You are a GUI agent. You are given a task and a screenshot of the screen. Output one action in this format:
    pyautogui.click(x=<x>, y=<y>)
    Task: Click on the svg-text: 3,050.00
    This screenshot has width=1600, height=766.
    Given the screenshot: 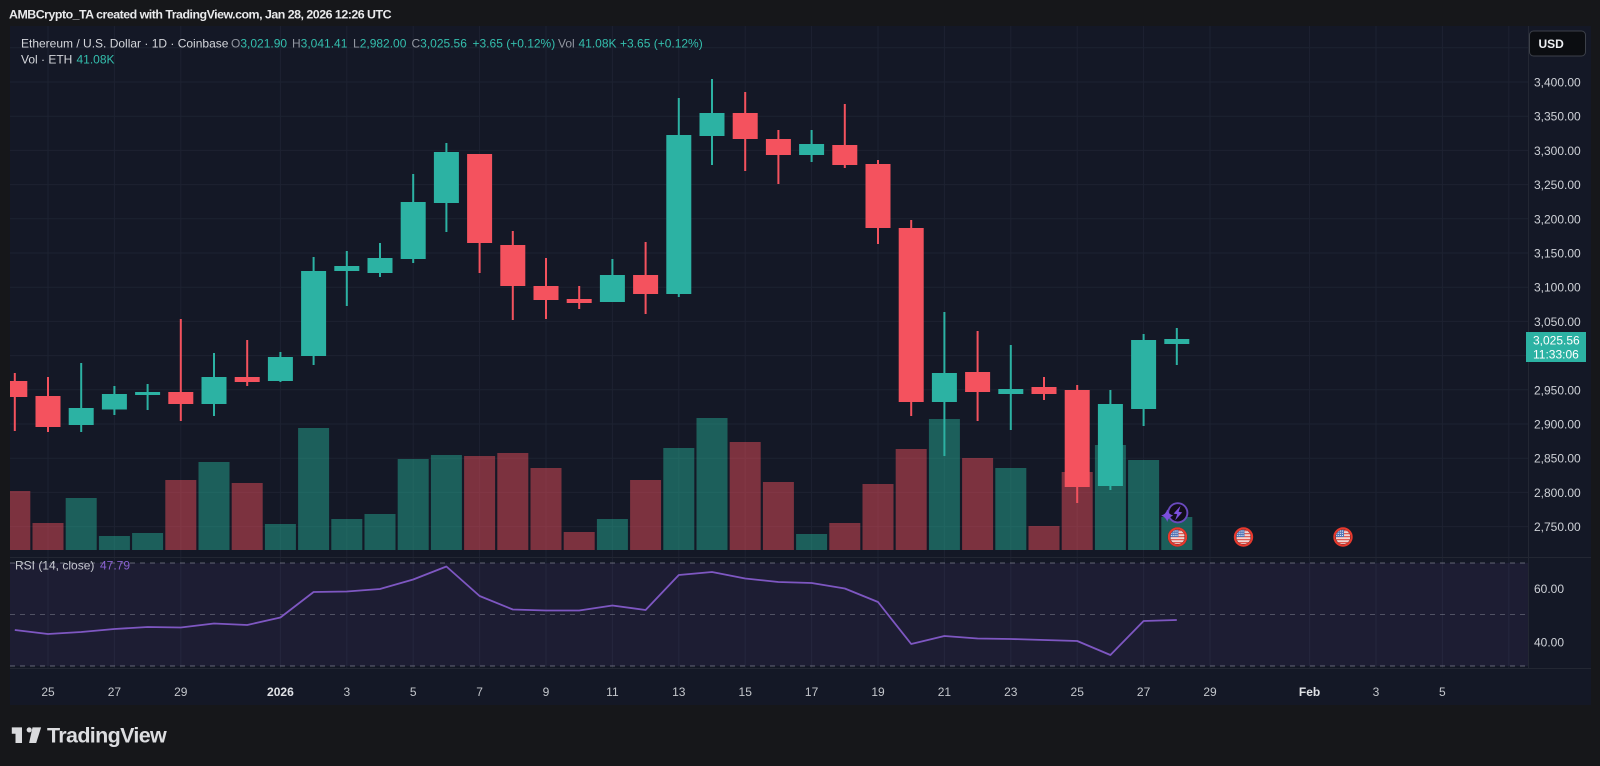 What is the action you would take?
    pyautogui.click(x=1557, y=322)
    